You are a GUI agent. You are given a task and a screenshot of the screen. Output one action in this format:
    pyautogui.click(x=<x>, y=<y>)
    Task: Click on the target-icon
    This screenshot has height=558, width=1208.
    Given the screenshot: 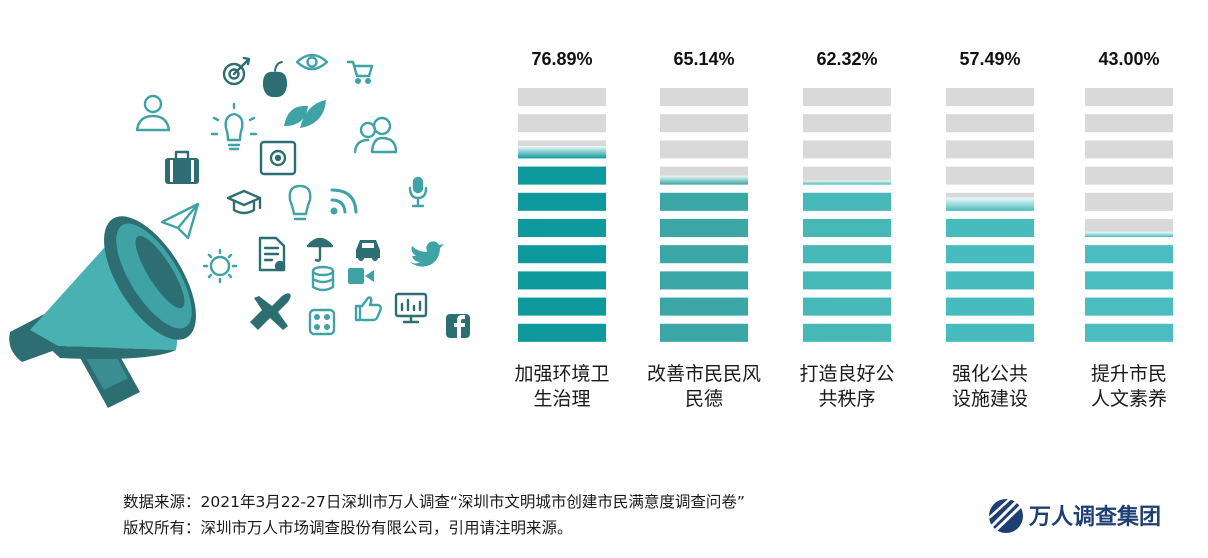 What is the action you would take?
    pyautogui.click(x=236, y=71)
    